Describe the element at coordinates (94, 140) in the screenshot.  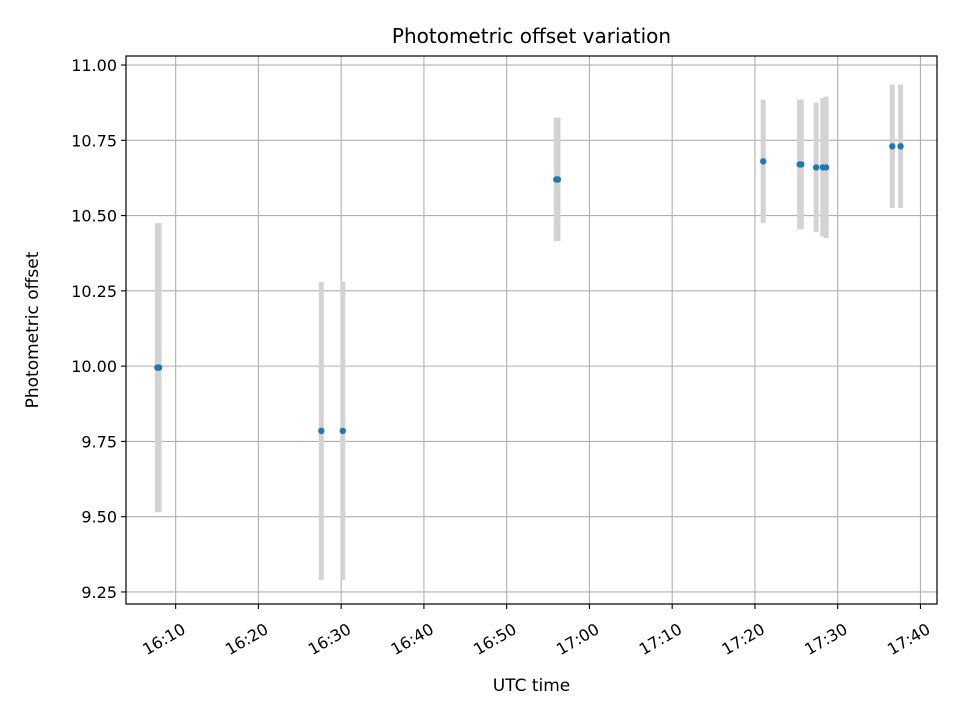
I see `y-tick-label: 10.75` at that location.